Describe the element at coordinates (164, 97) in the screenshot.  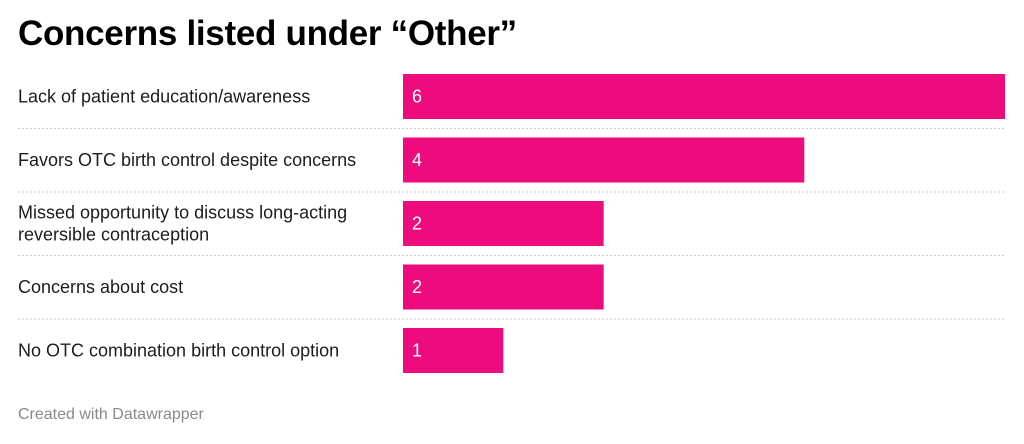
I see `category-label: Lack of patient education/awareness` at that location.